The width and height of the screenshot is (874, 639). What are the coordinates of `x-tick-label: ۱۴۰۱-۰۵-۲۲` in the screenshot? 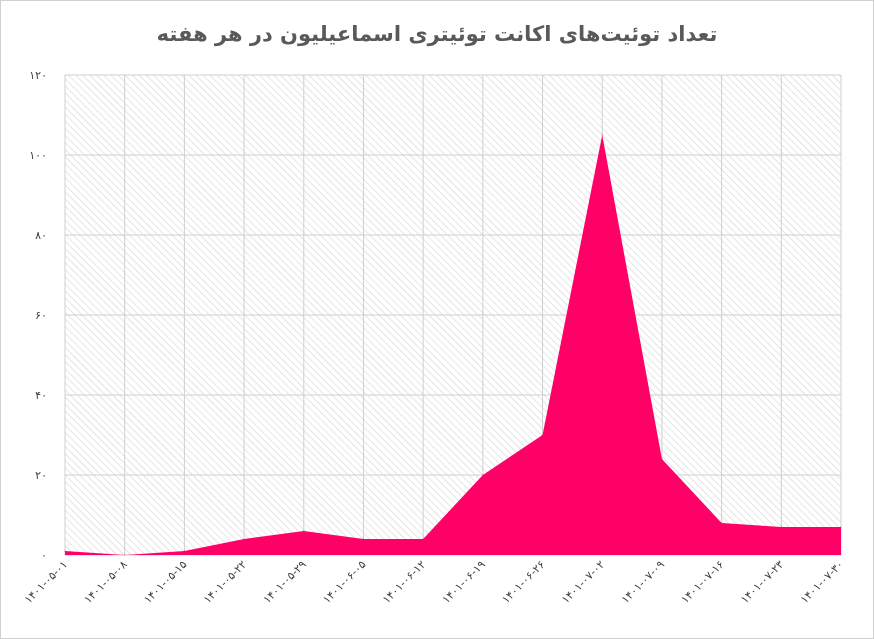 It's located at (225, 582).